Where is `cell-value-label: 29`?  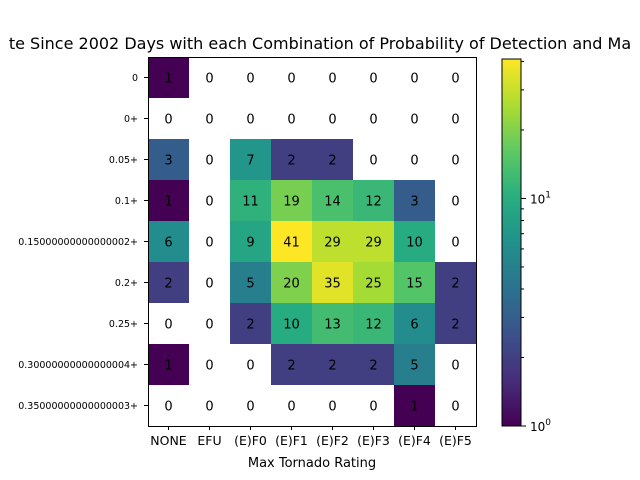 cell-value-label: 29 is located at coordinates (332, 243).